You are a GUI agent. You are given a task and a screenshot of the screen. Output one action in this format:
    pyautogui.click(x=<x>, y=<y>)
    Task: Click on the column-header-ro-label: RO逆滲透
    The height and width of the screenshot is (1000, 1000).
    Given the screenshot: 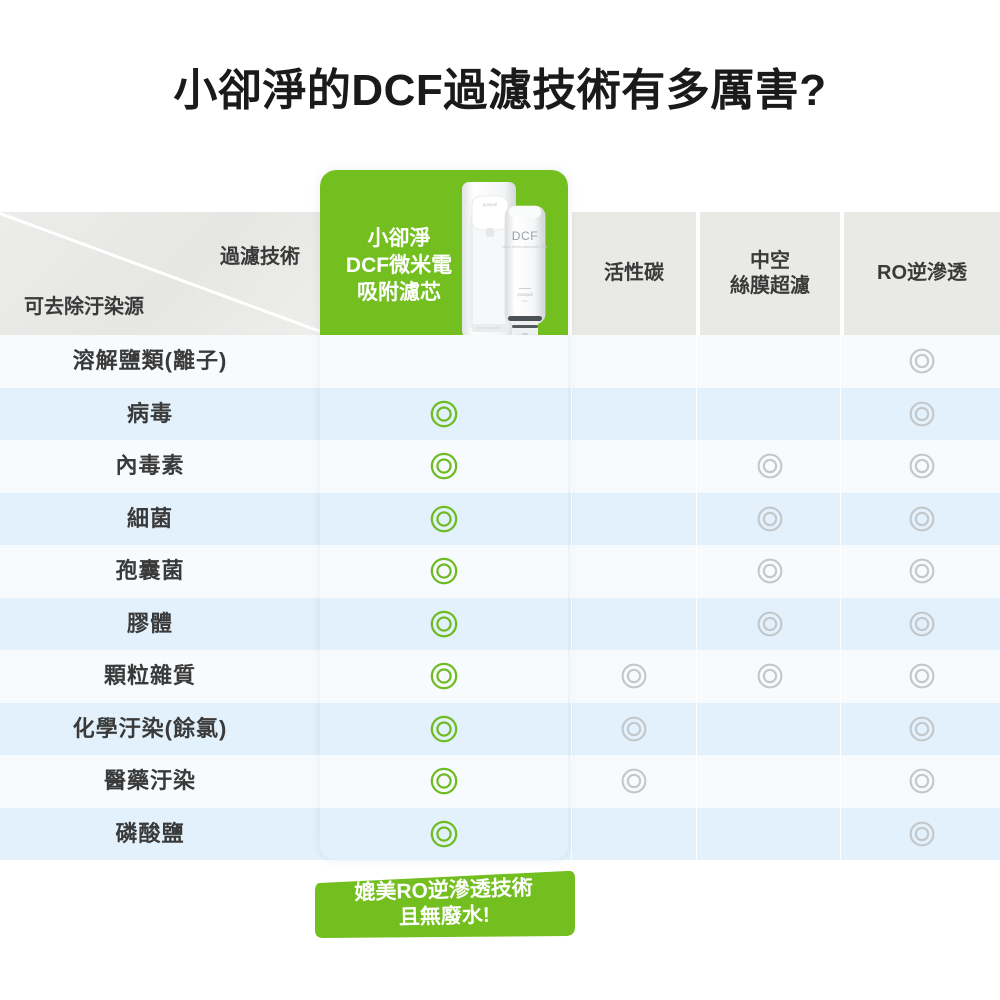 What is the action you would take?
    pyautogui.click(x=922, y=273)
    